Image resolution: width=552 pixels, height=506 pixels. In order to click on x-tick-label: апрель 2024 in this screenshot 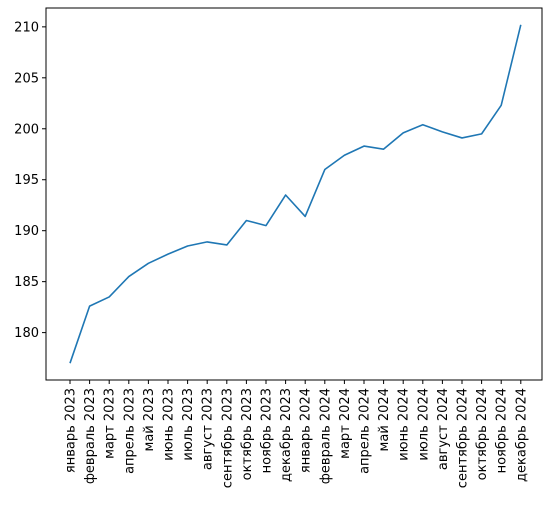, I will do `click(365, 431)`.